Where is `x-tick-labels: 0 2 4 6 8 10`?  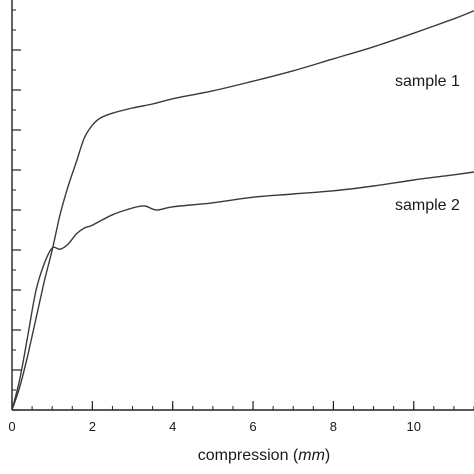
x-tick-labels: 0 2 4 6 8 10 is located at coordinates (214, 426).